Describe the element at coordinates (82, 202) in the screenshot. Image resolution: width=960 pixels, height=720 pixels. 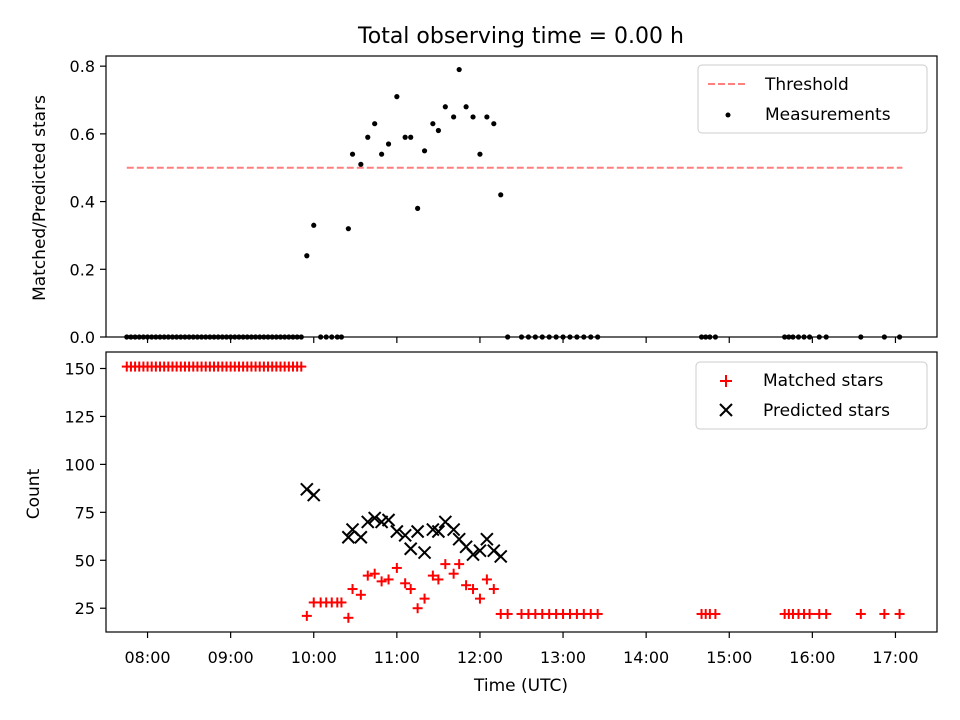
I see `y-tick-label-0-2: 0.4` at that location.